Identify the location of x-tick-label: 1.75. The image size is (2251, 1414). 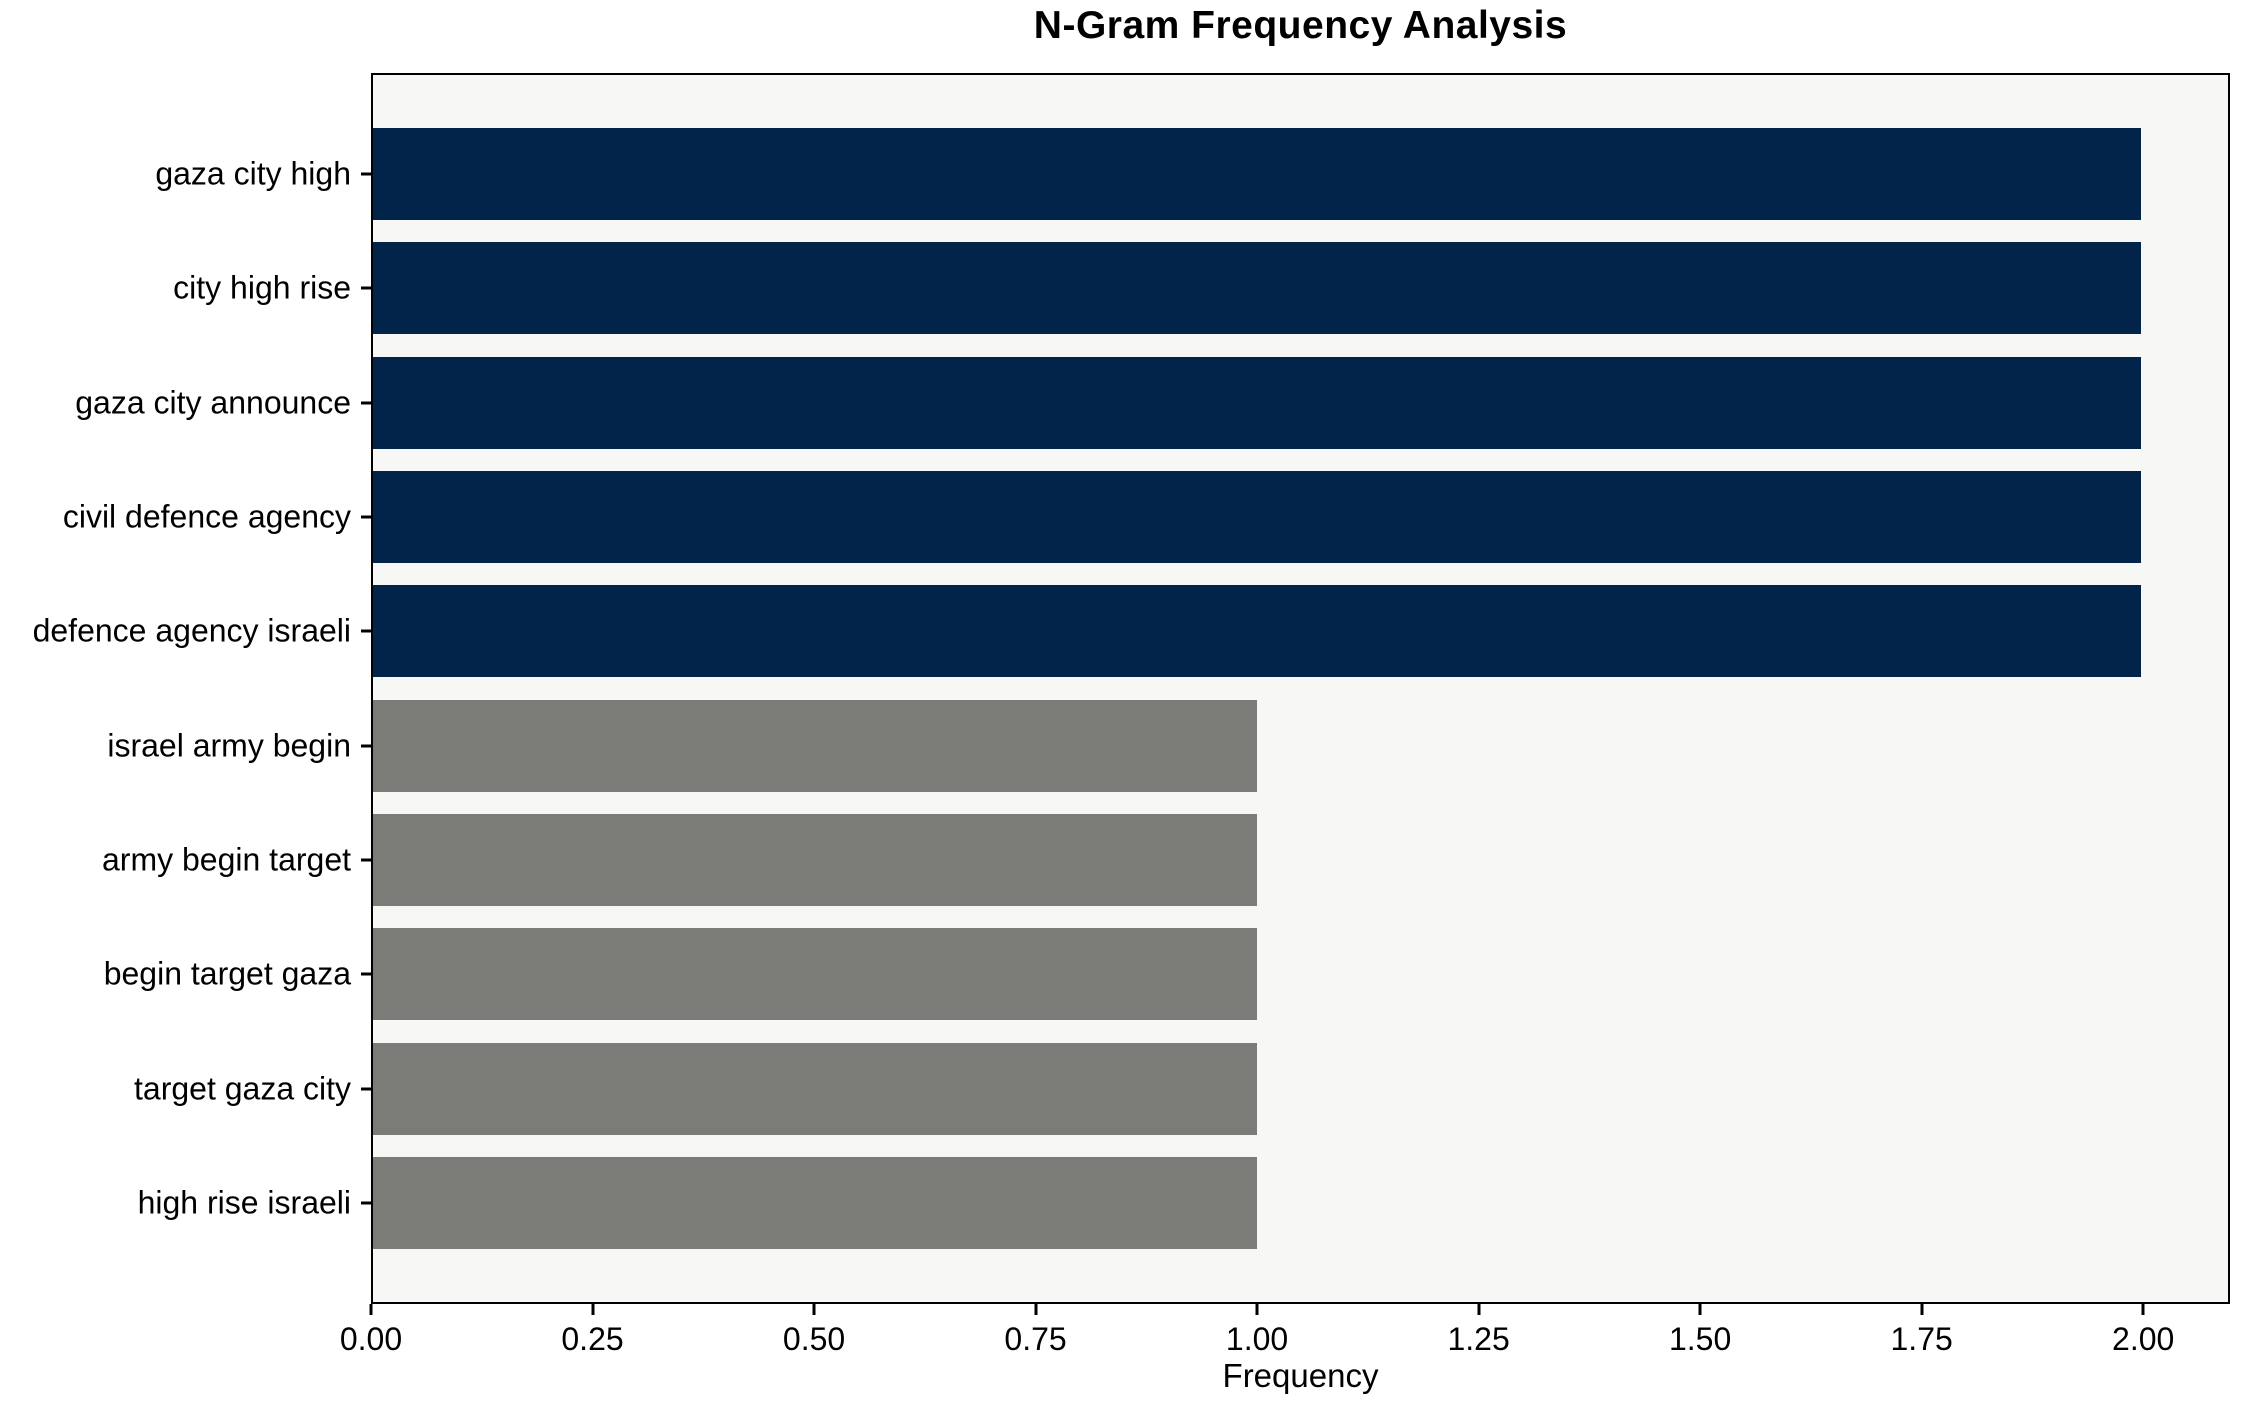
(1921, 1339).